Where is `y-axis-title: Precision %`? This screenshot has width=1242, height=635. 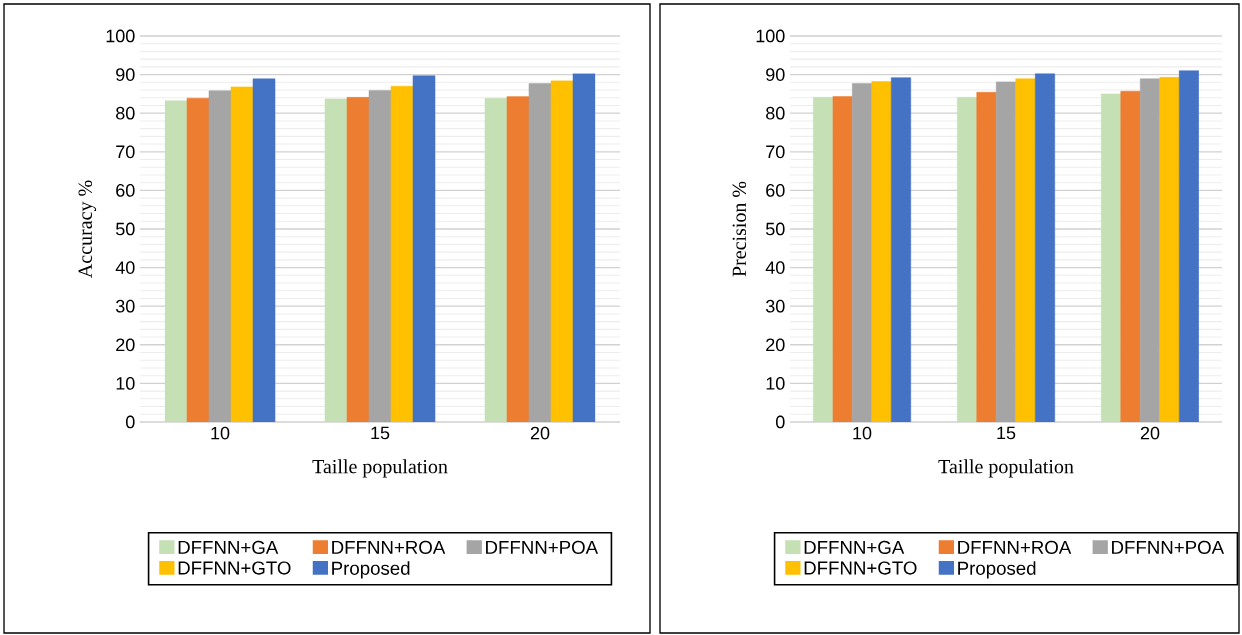 y-axis-title: Precision % is located at coordinates (739, 229).